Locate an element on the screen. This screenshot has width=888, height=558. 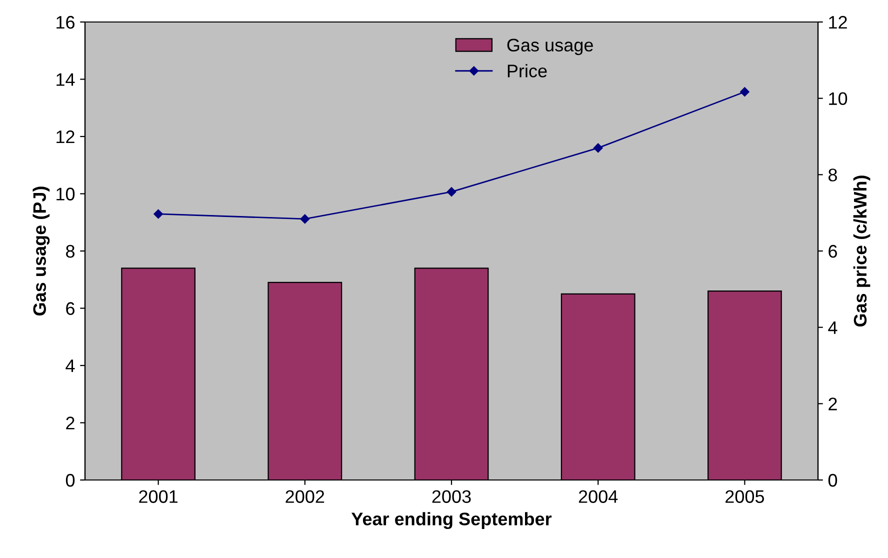
y2-tick-label: 2 is located at coordinates (832, 404).